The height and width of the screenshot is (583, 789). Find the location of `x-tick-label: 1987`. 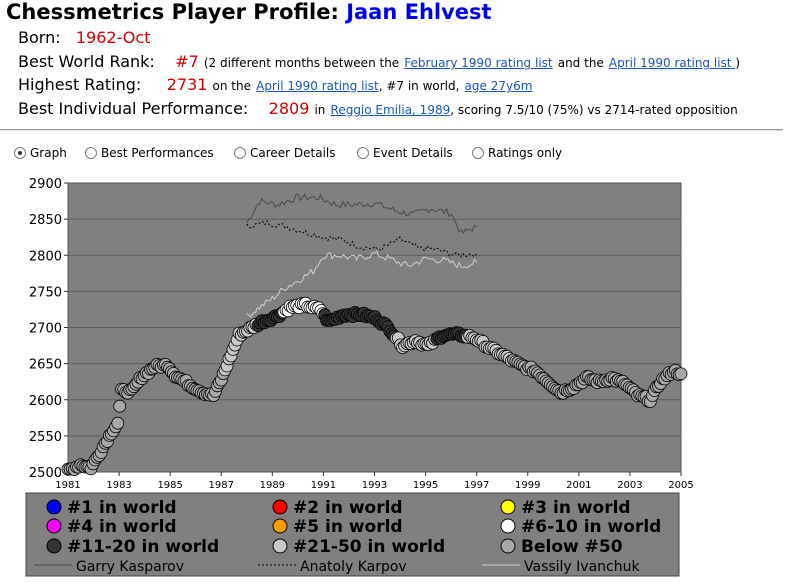

x-tick-label: 1987 is located at coordinates (221, 485).